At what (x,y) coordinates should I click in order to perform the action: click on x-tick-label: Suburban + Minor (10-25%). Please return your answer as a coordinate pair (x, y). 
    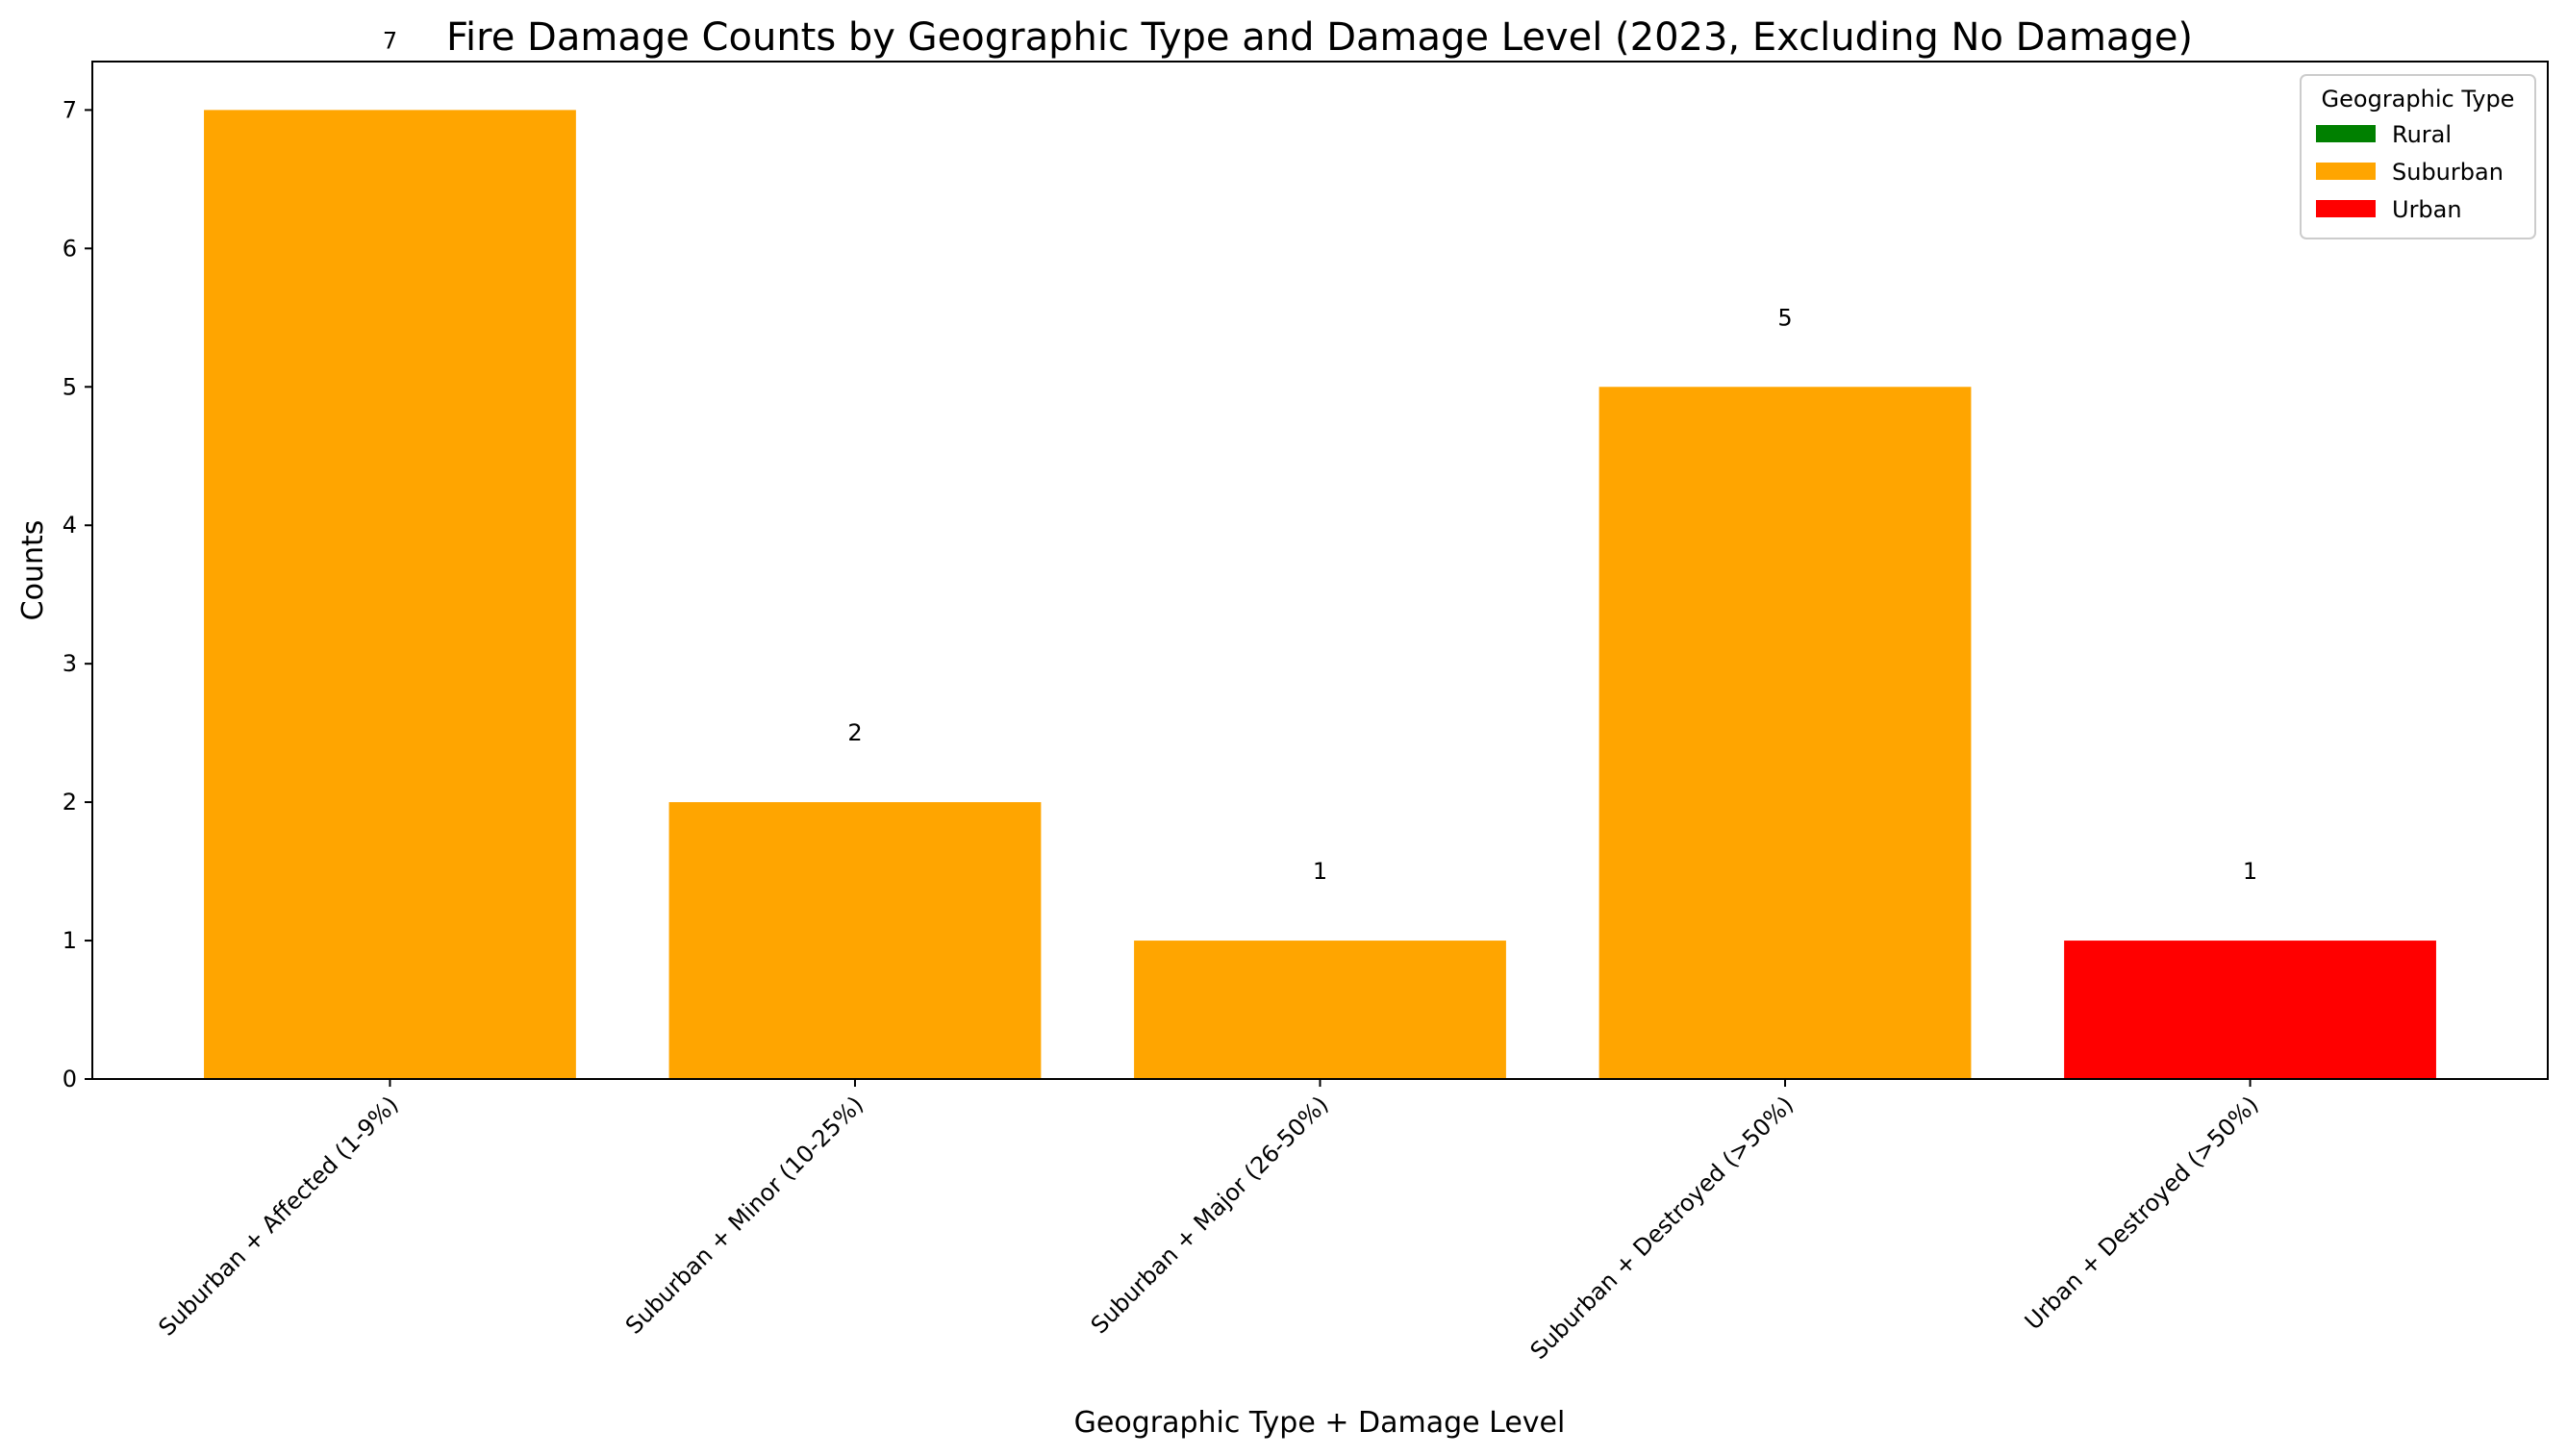
    Looking at the image, I should click on (744, 1215).